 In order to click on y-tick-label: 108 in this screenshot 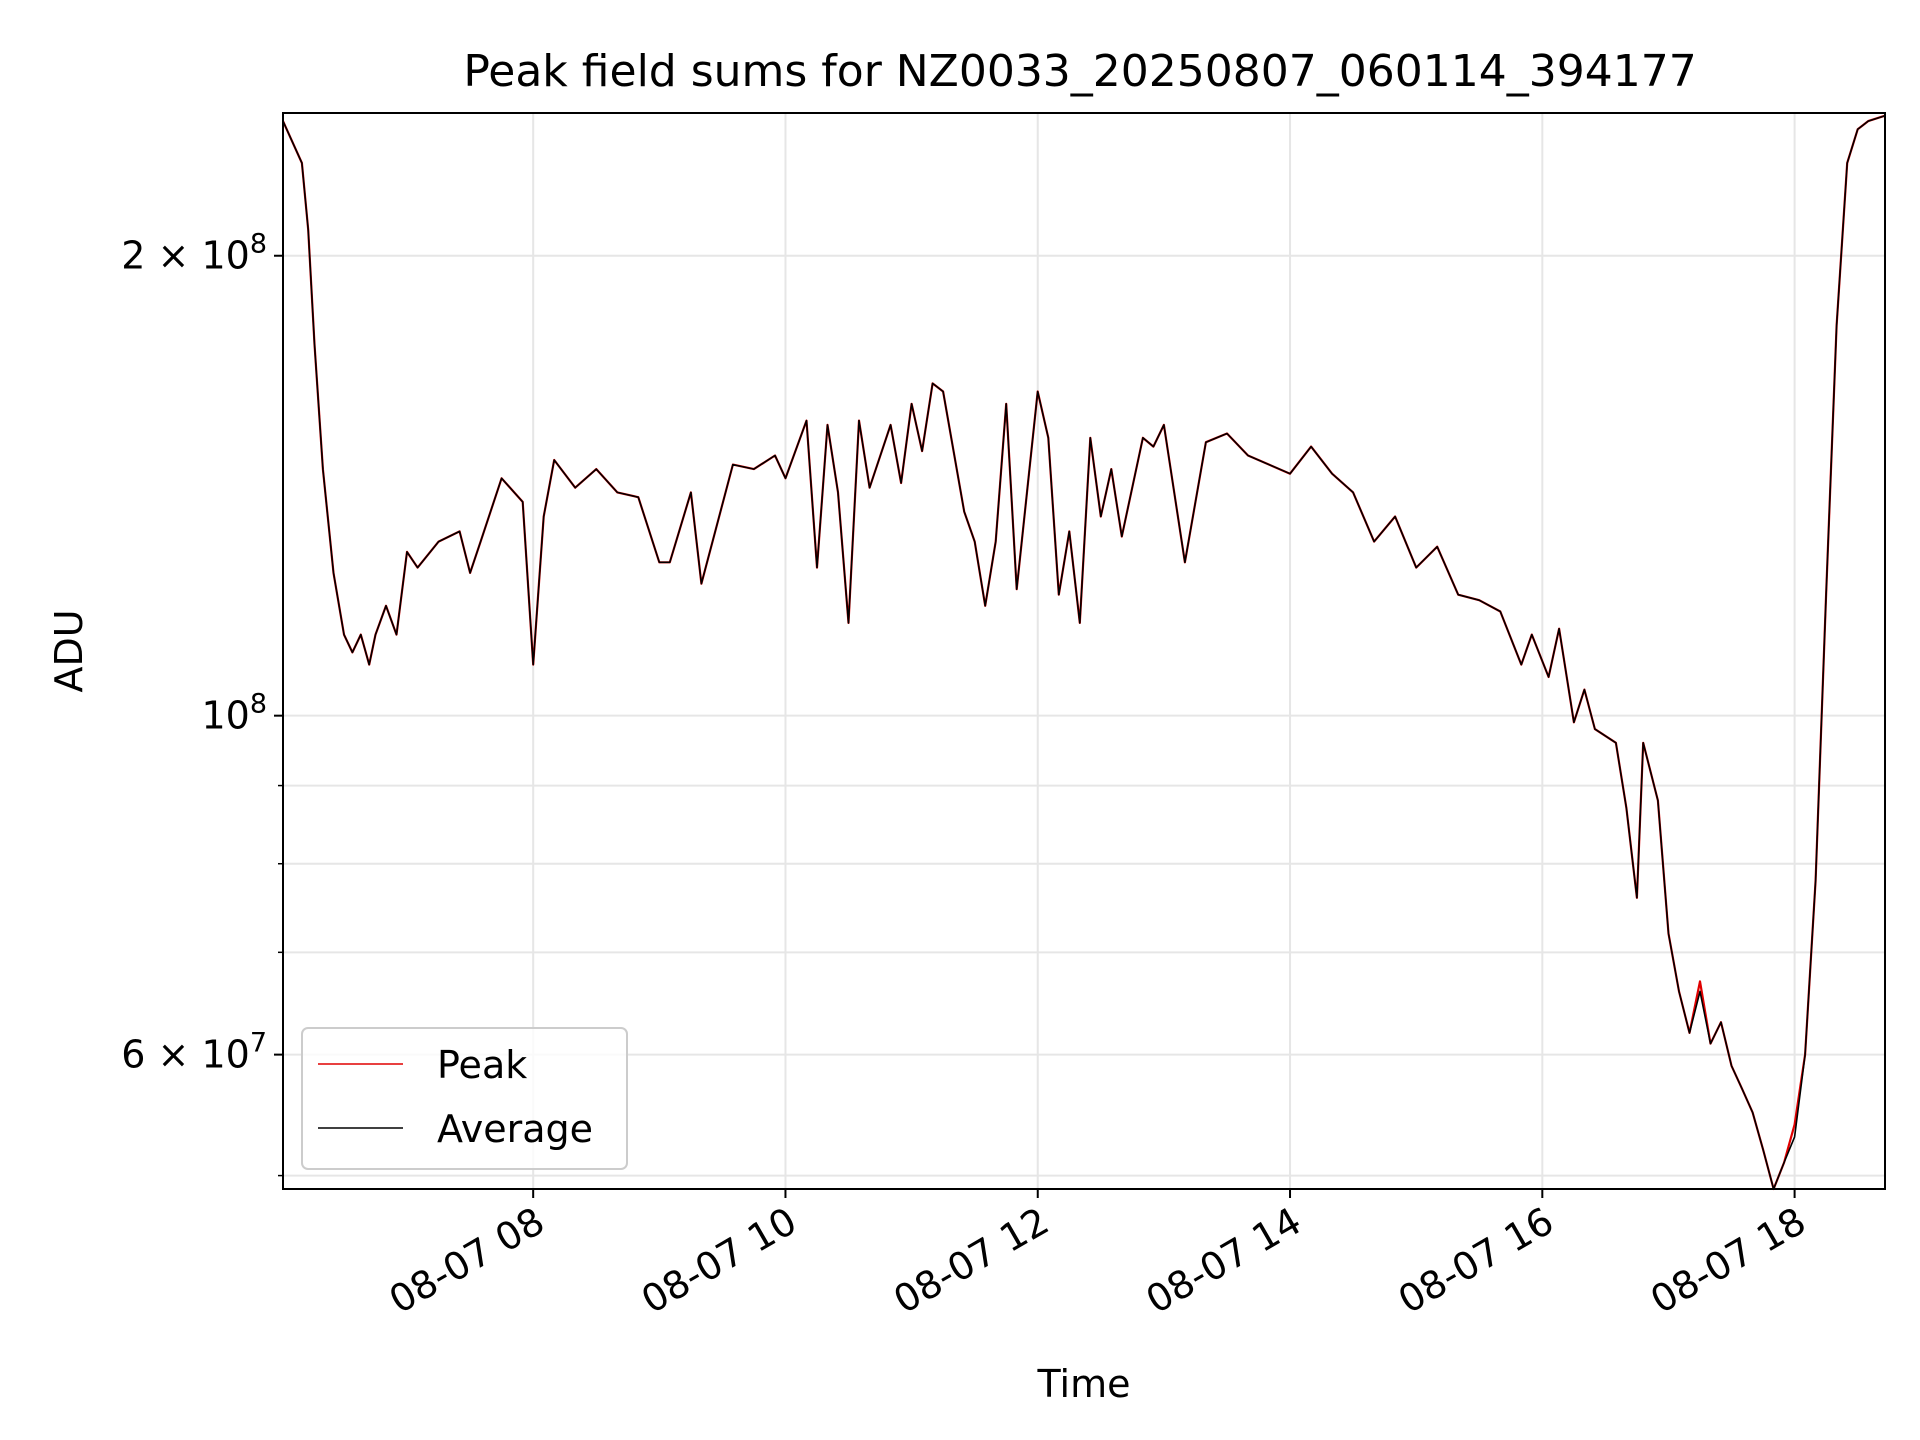, I will do `click(234, 713)`.